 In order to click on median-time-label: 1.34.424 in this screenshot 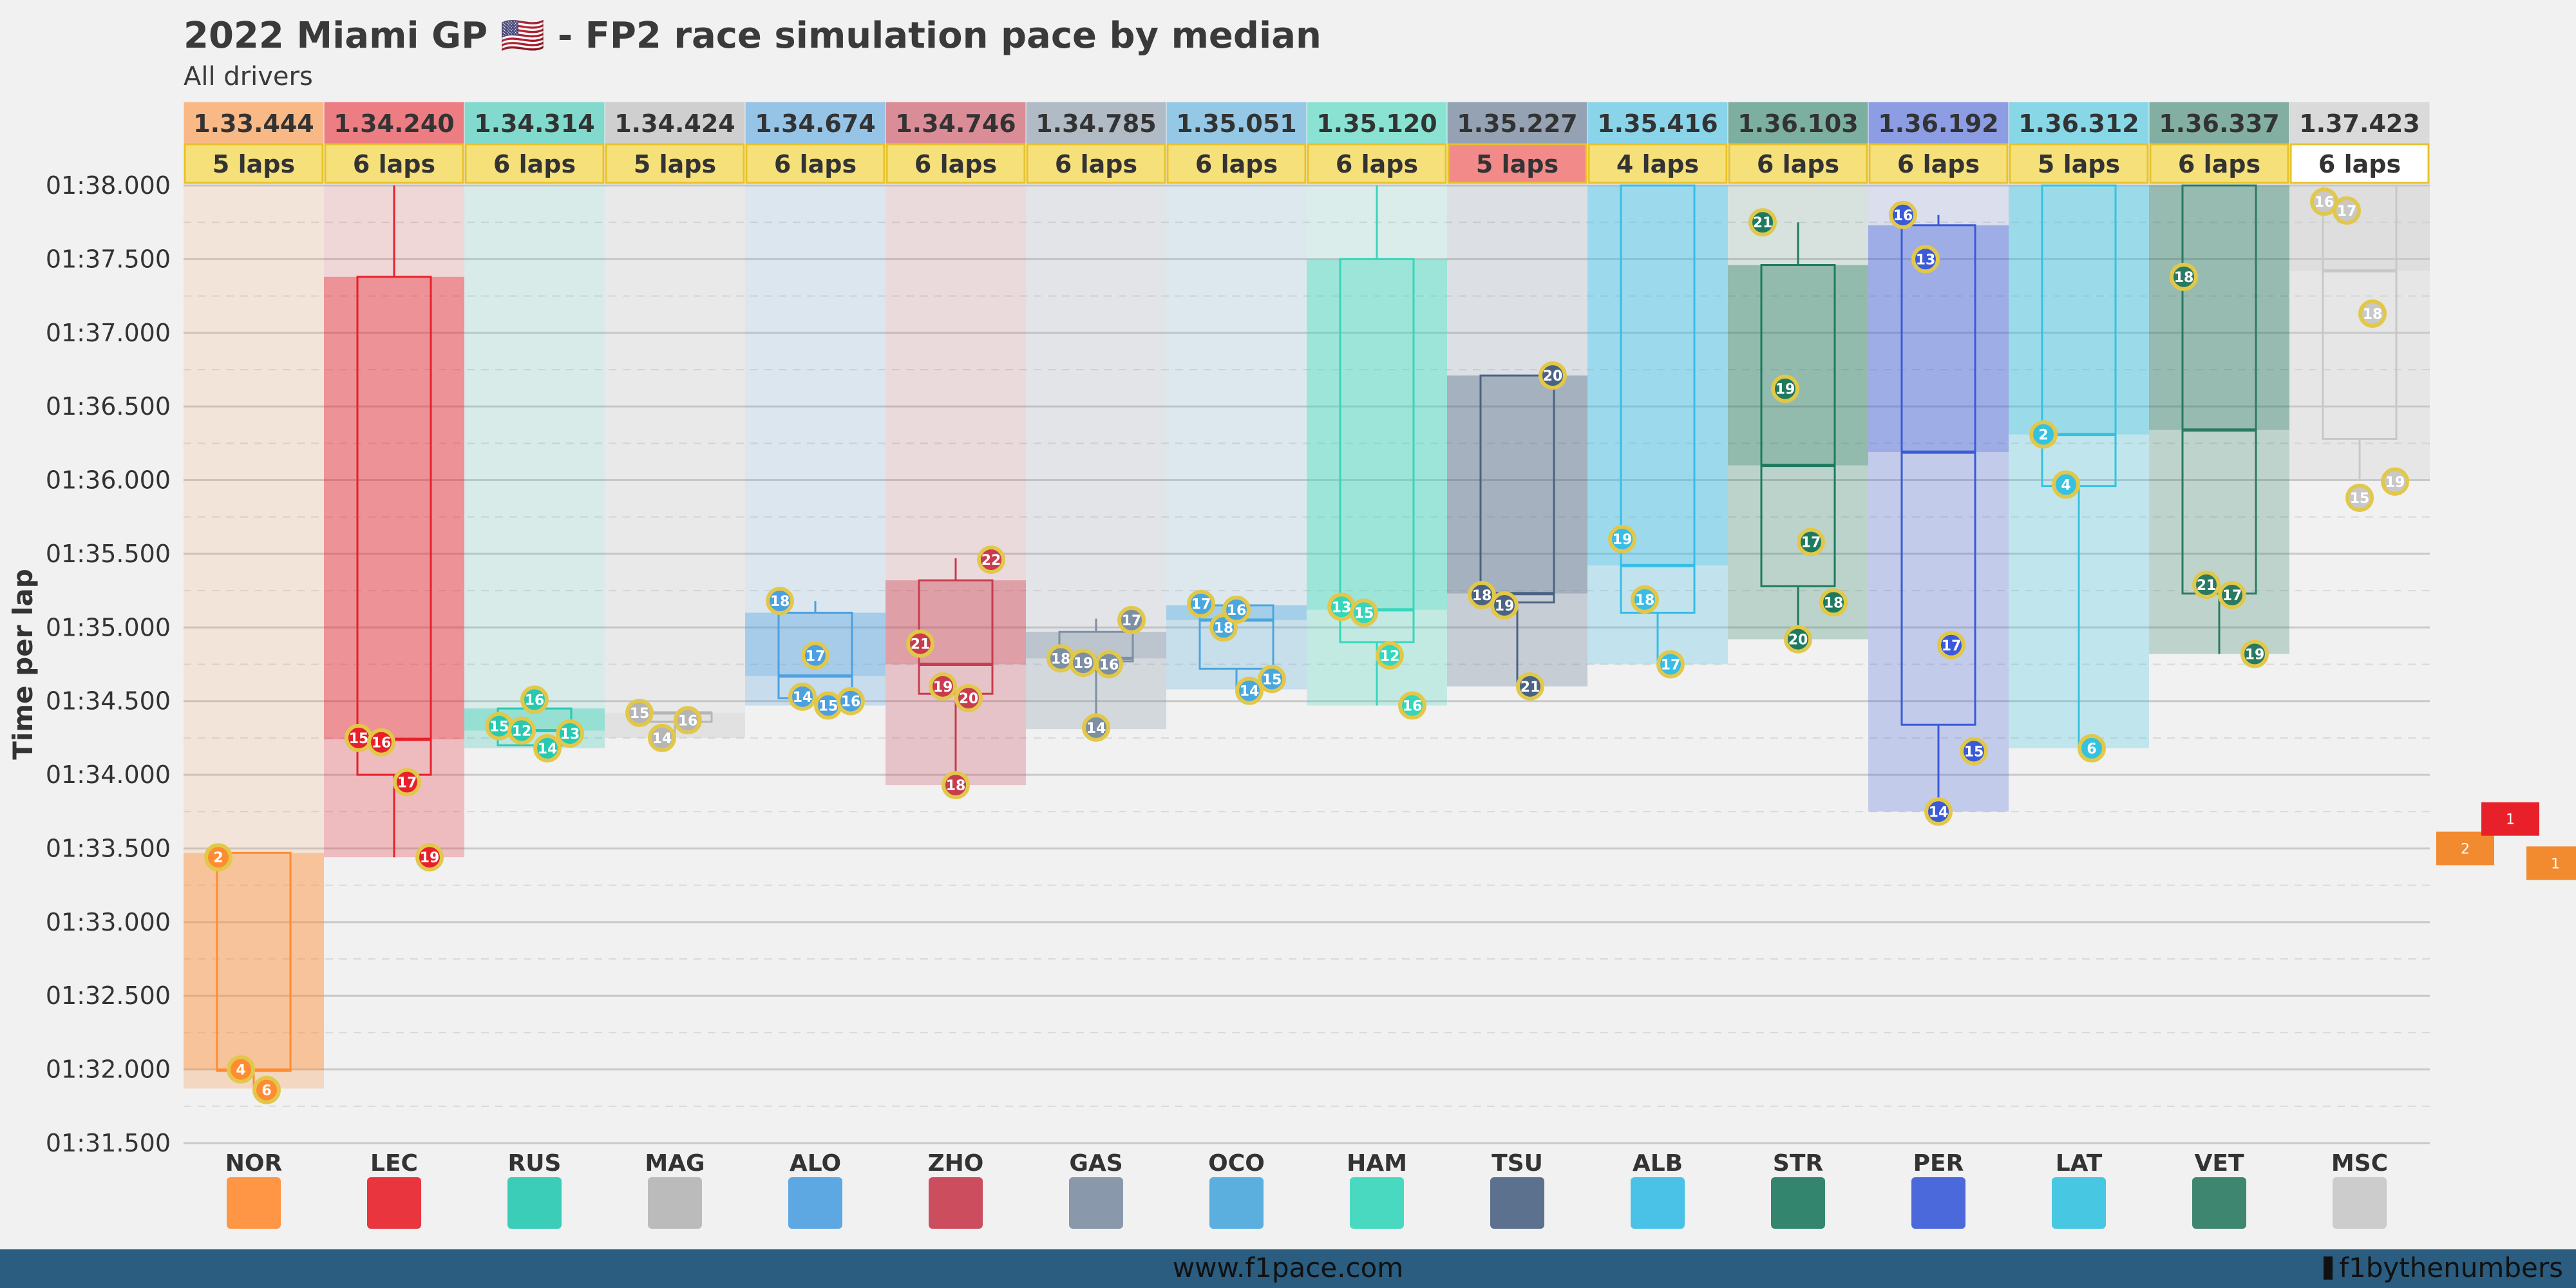, I will do `click(675, 124)`.